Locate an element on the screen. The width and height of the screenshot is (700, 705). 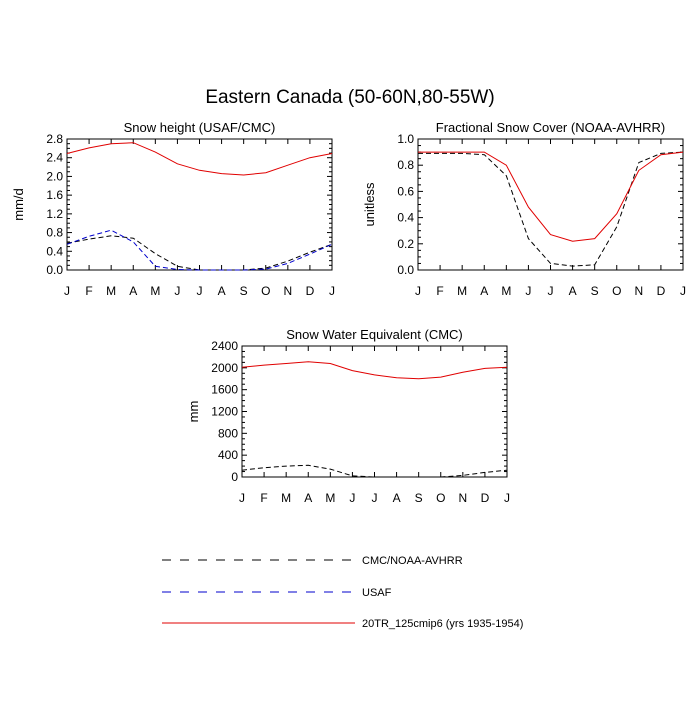
y-tick-label: 0.2 is located at coordinates (405, 244).